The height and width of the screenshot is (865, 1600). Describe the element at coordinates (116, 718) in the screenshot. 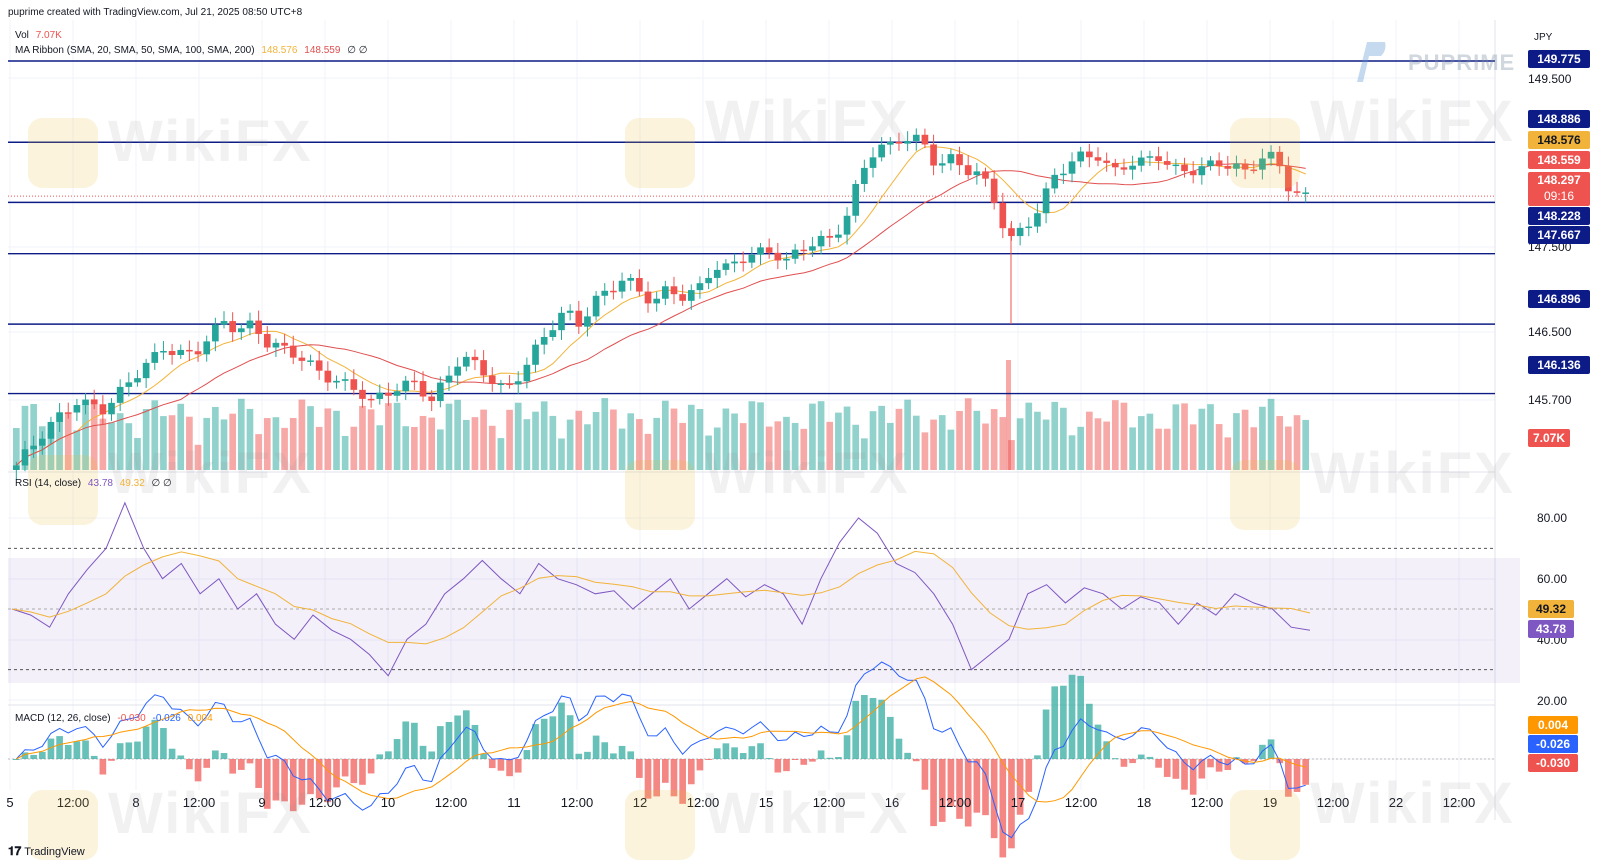

I see `macd-legend: MACD (12, 26, close) -0.030 -0.026 0.004` at that location.